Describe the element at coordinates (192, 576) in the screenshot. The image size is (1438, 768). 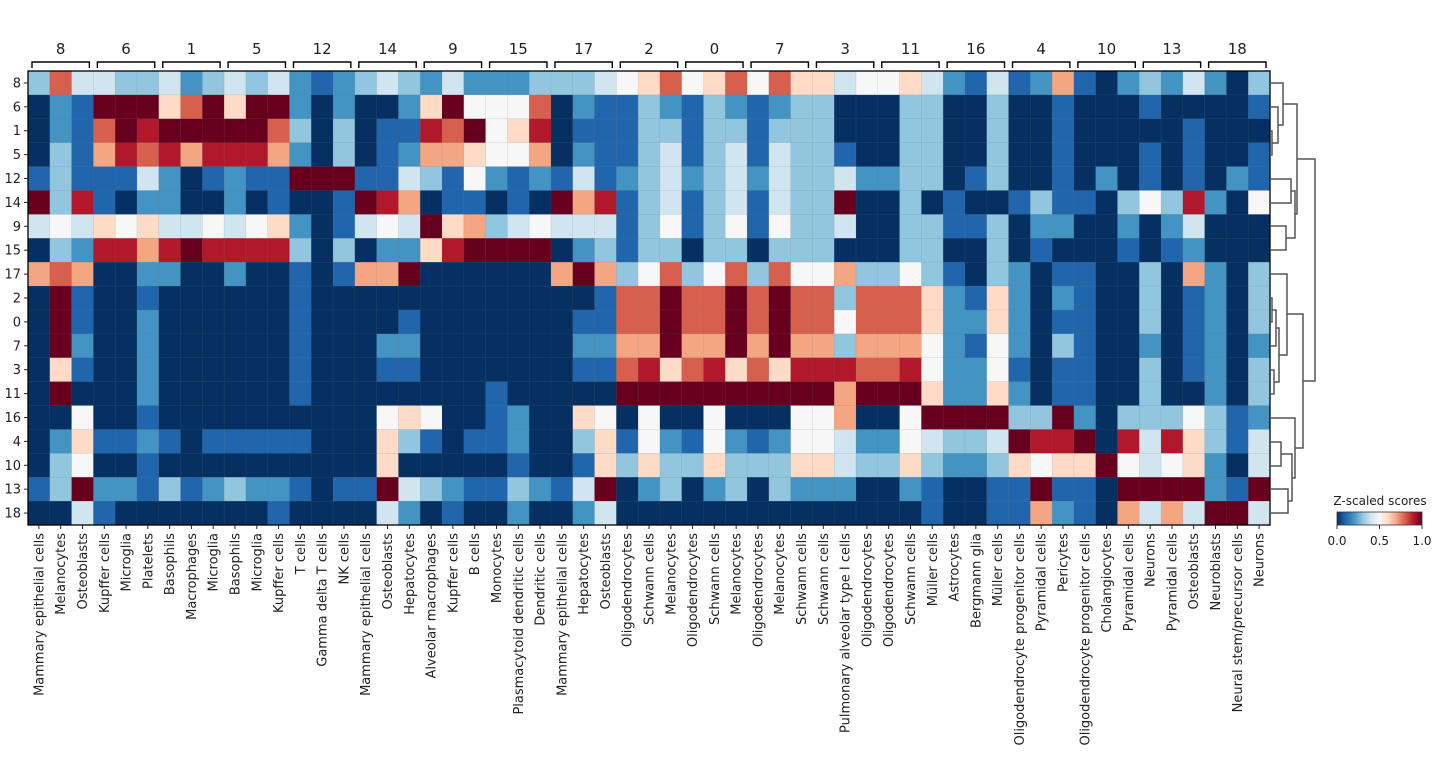
I see `column-label: Macrophages` at that location.